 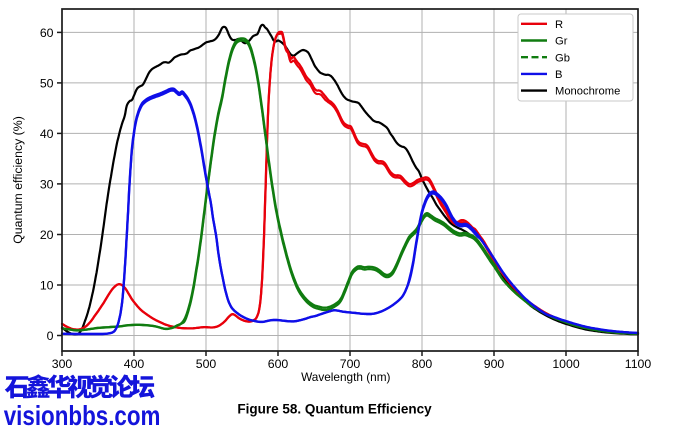 What do you see at coordinates (47, 83) in the screenshot?
I see `svg-text: 50` at bounding box center [47, 83].